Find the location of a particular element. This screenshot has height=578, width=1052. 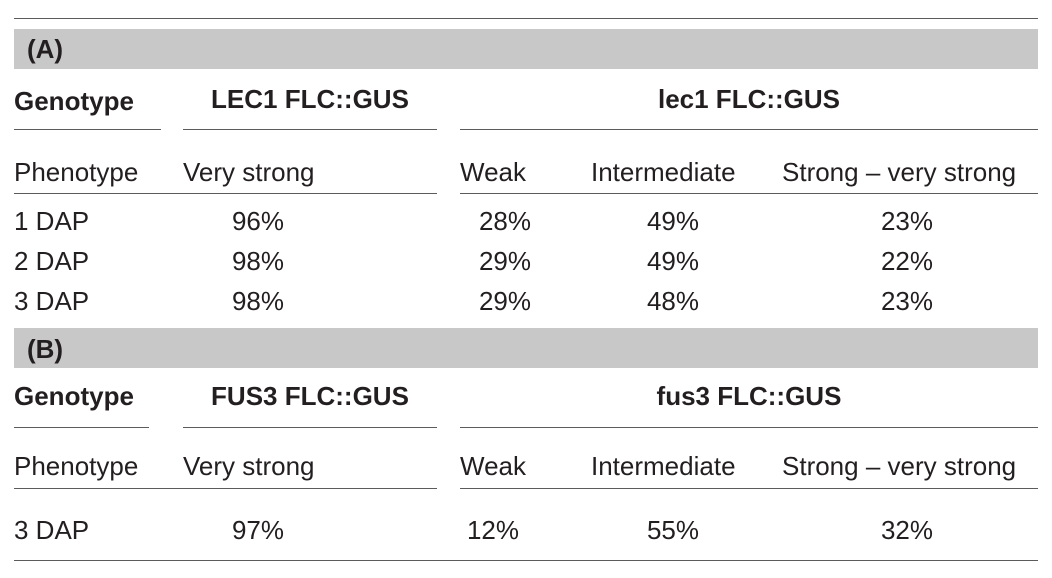

table-bottom-rule is located at coordinates (526, 560).